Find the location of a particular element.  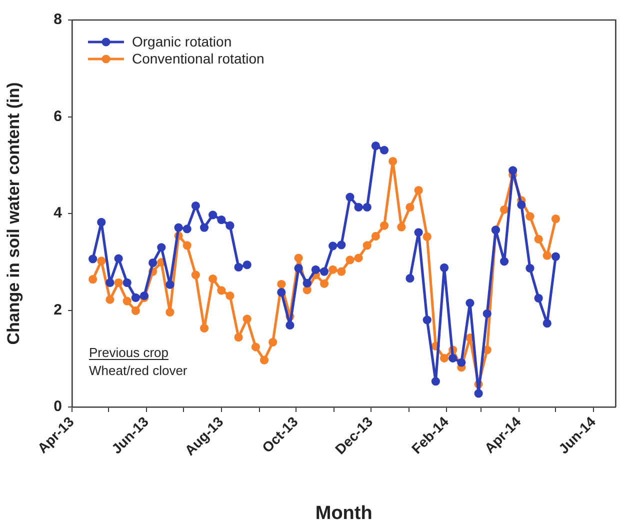

legend-label: Conventional rotation is located at coordinates (198, 58).